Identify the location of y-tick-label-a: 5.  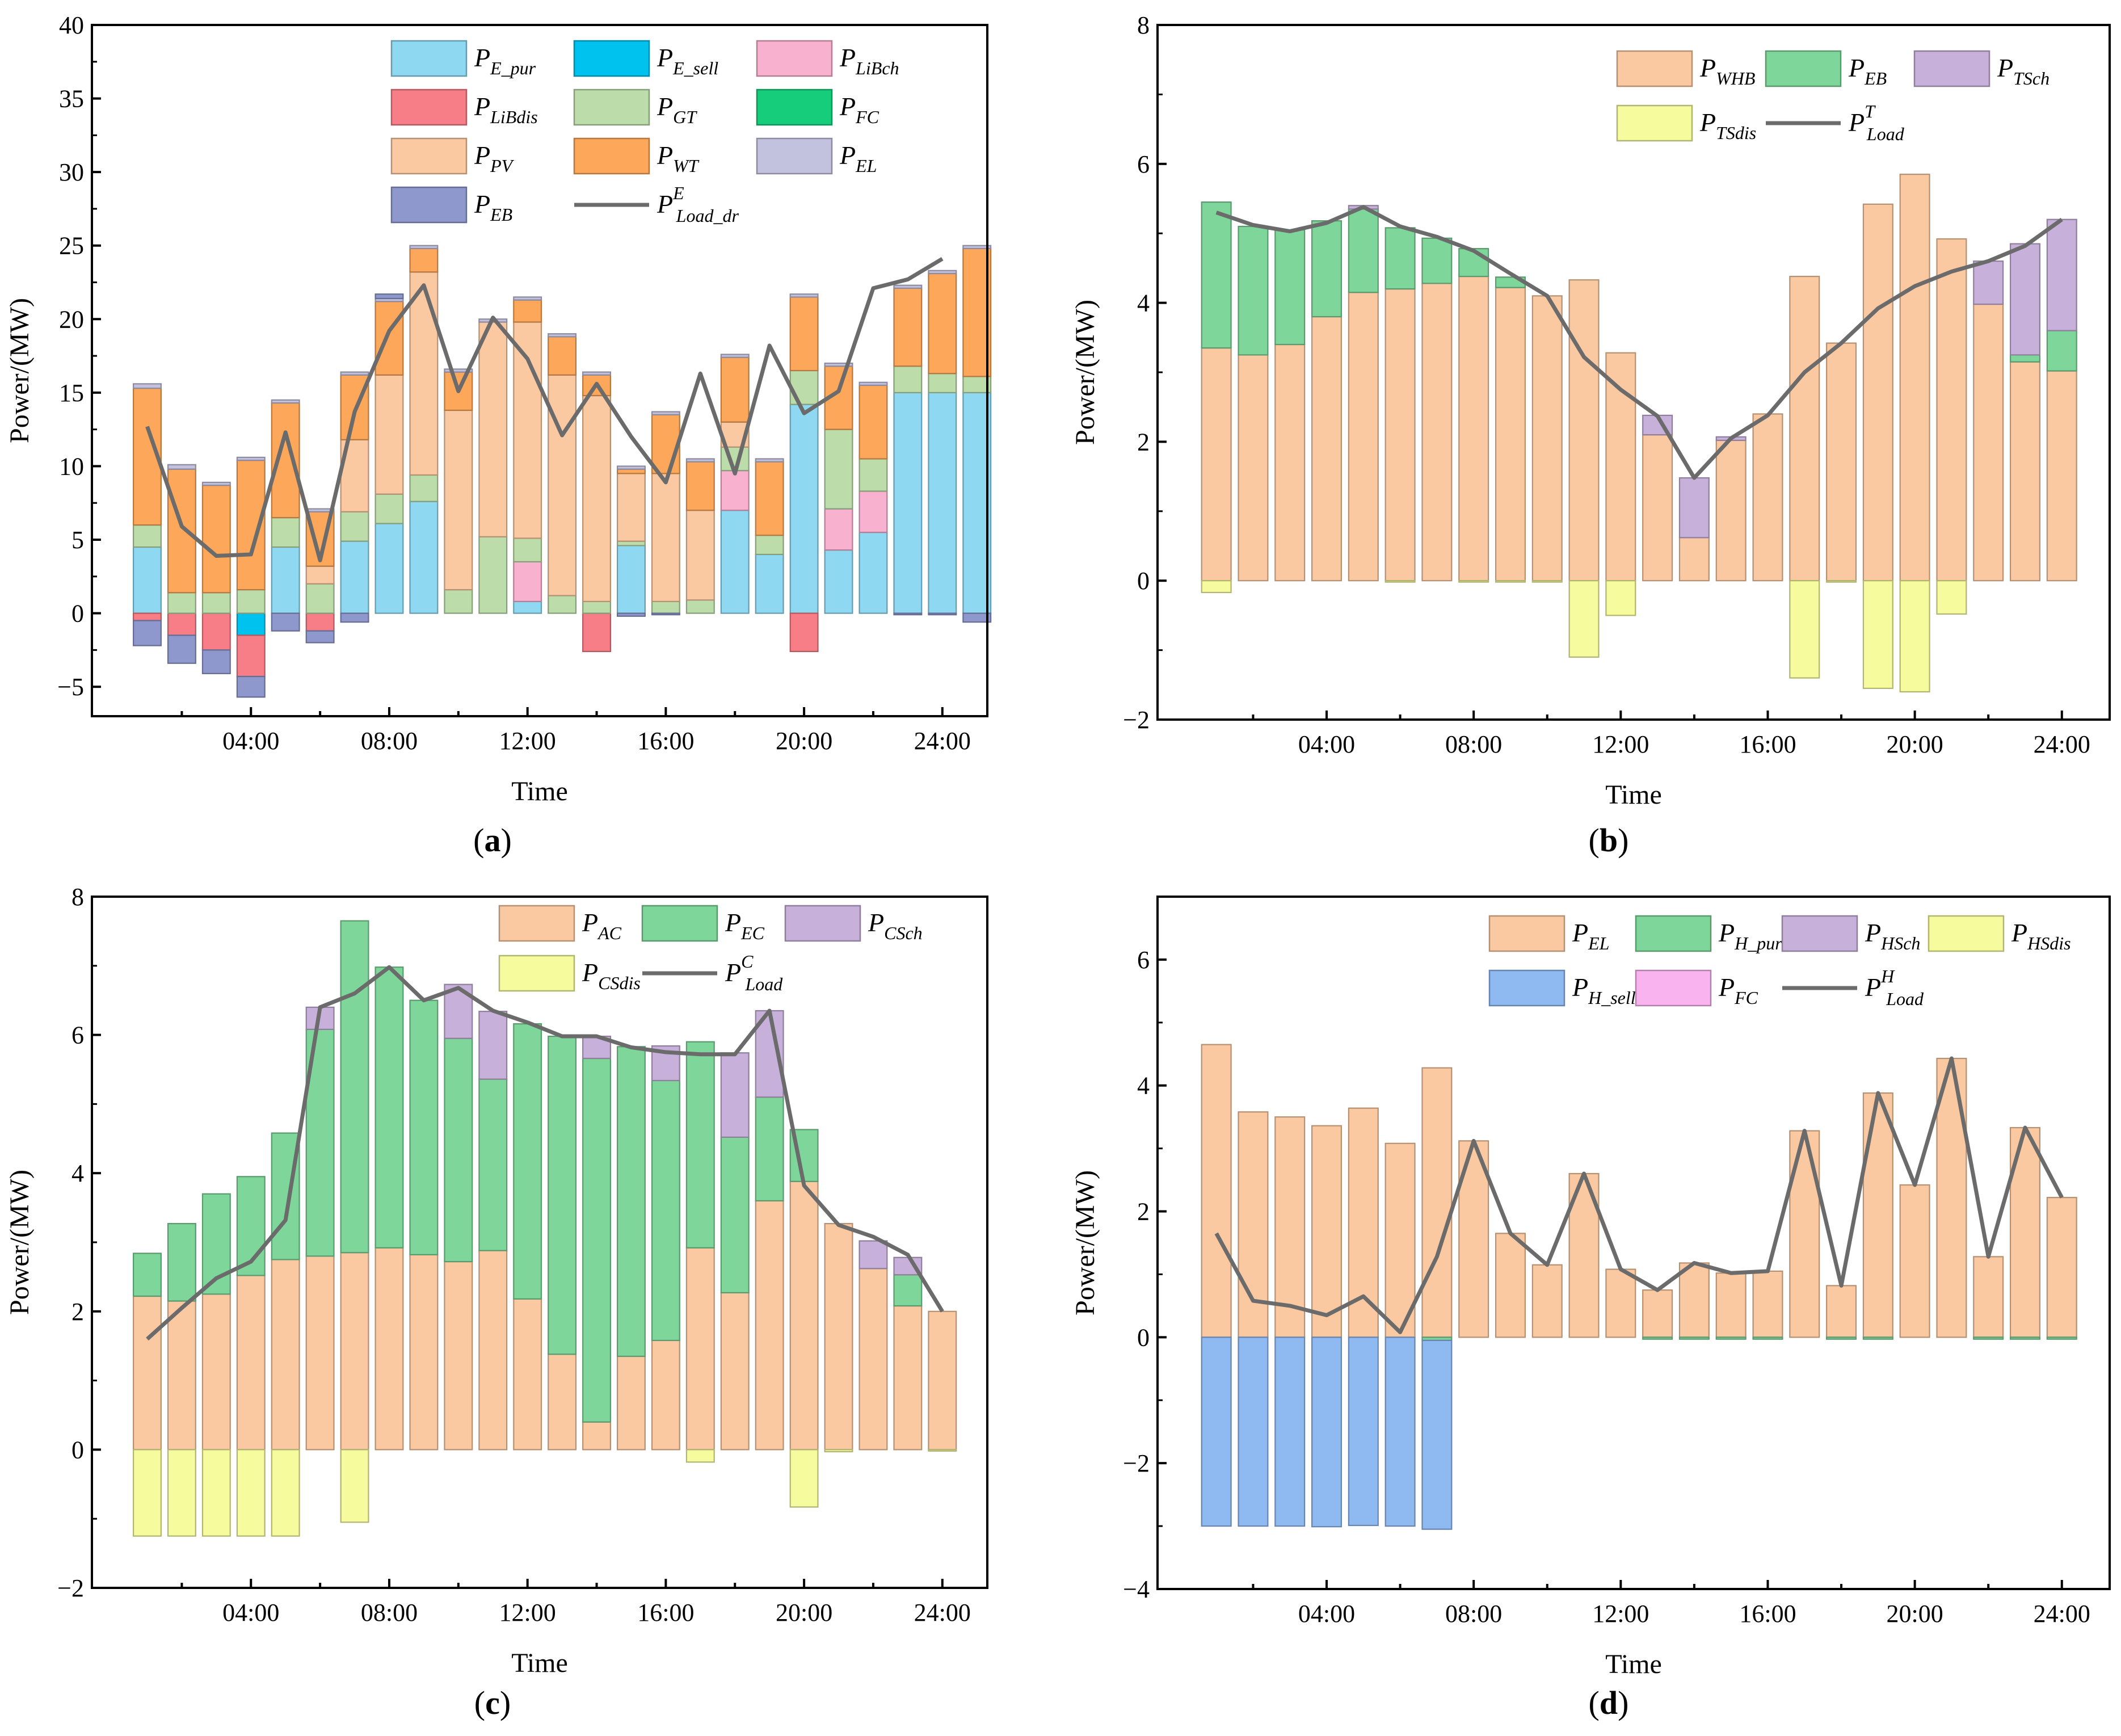
(78, 540).